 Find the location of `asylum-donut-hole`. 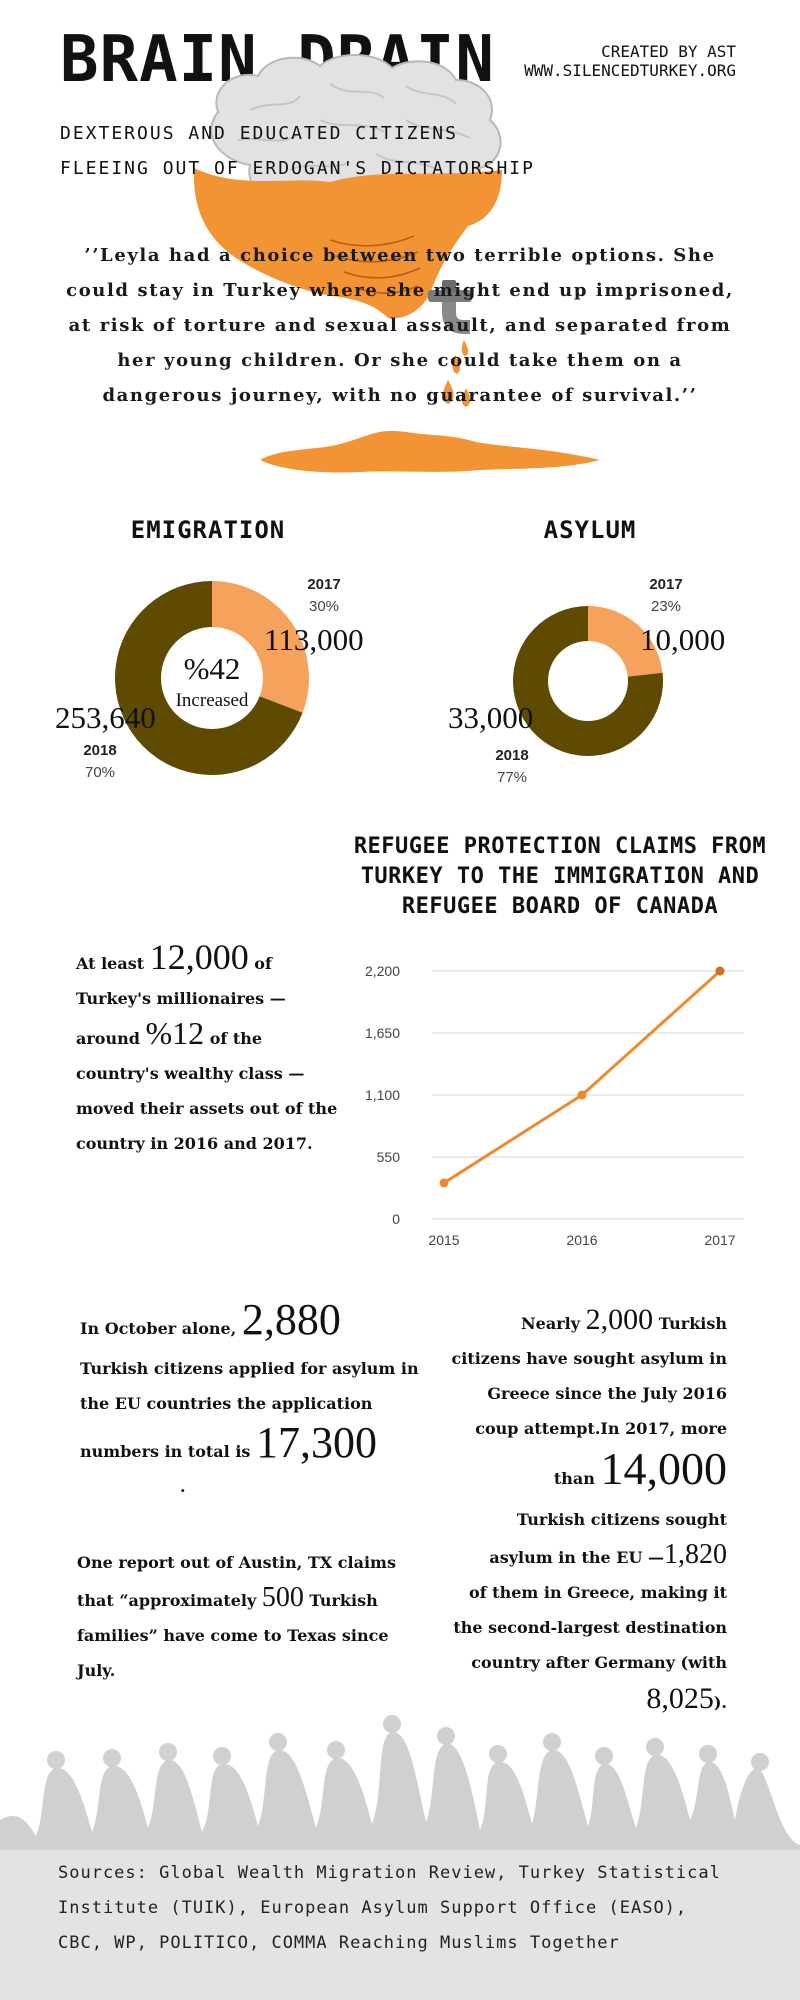

asylum-donut-hole is located at coordinates (588, 681).